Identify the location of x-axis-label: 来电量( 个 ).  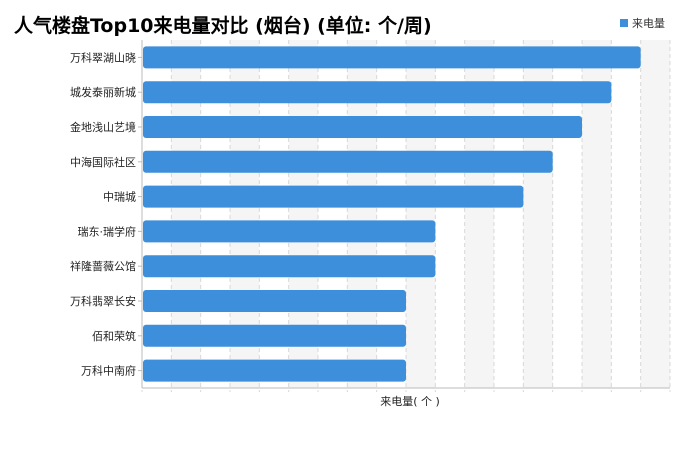
(410, 401).